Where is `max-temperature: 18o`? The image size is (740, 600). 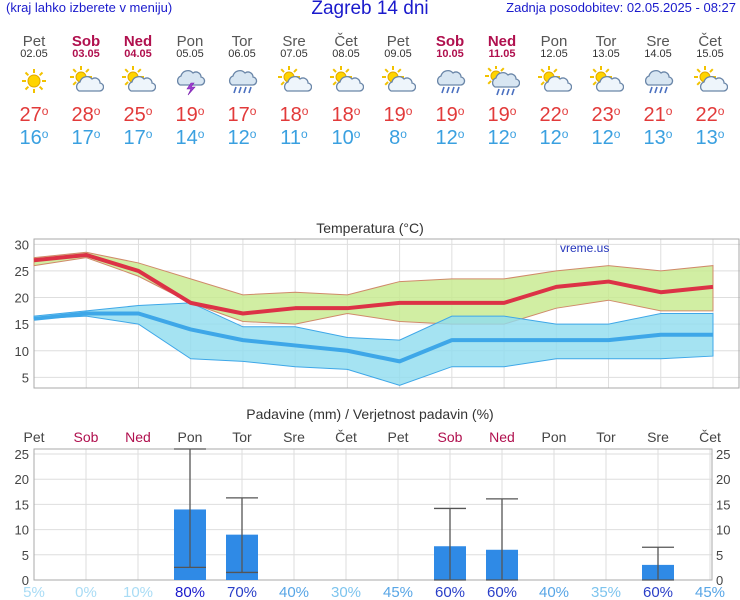
max-temperature: 18o is located at coordinates (294, 115).